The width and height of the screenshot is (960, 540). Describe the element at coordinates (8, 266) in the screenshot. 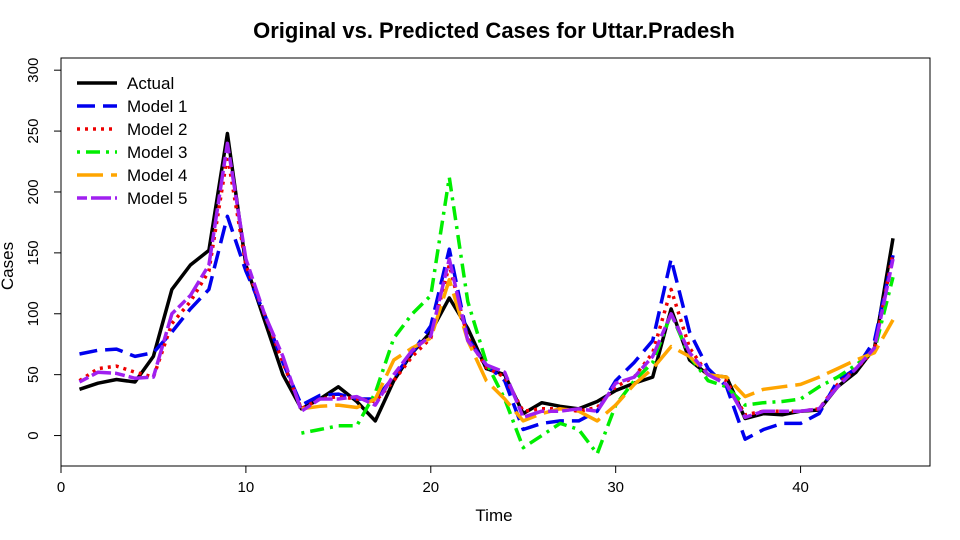

I see `y-axis-label: Cases` at that location.